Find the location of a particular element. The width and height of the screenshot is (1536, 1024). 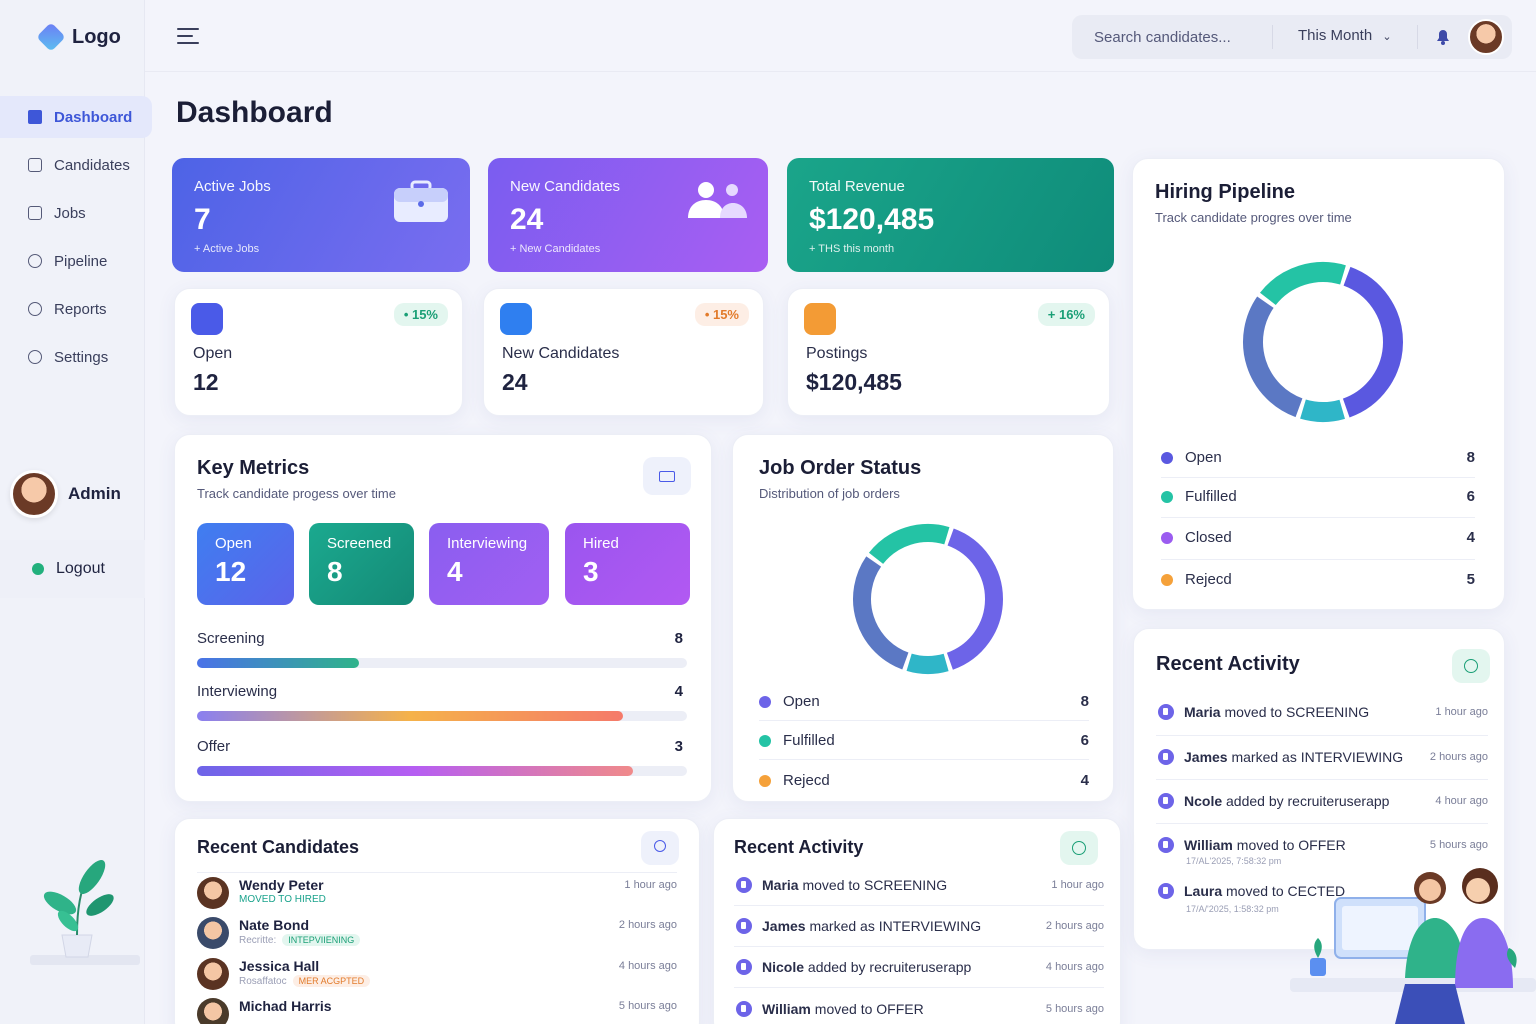

activity-subtime: 17/A/'2025, 1:58:32 pm is located at coordinates (1232, 909).